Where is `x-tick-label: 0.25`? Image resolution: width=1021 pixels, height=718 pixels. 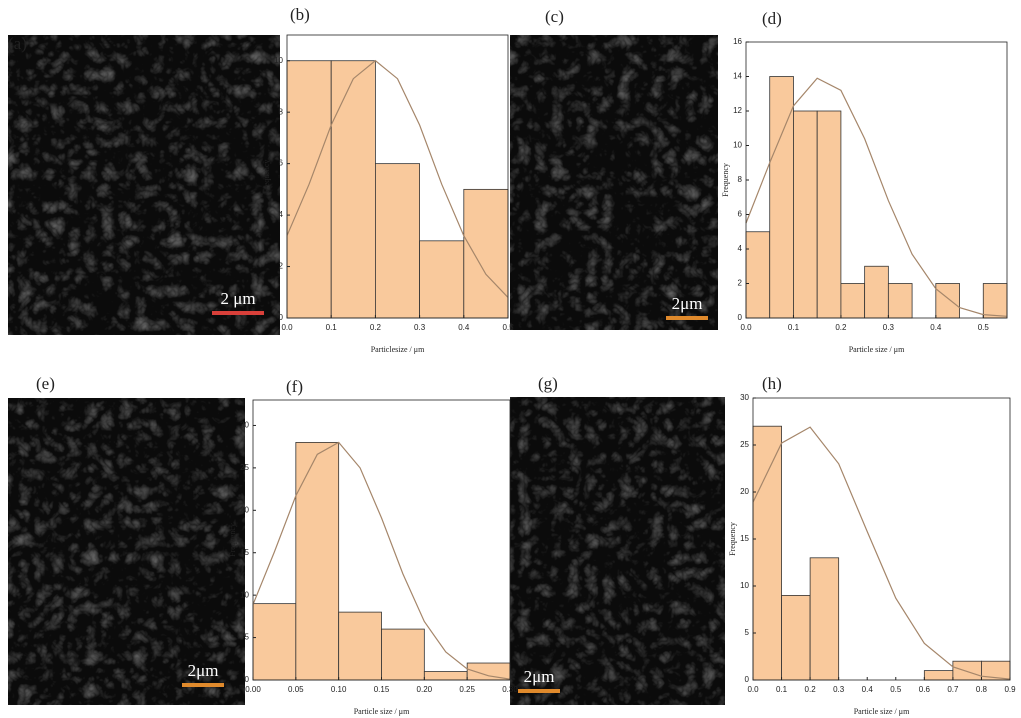
x-tick-label: 0.25 is located at coordinates (467, 689).